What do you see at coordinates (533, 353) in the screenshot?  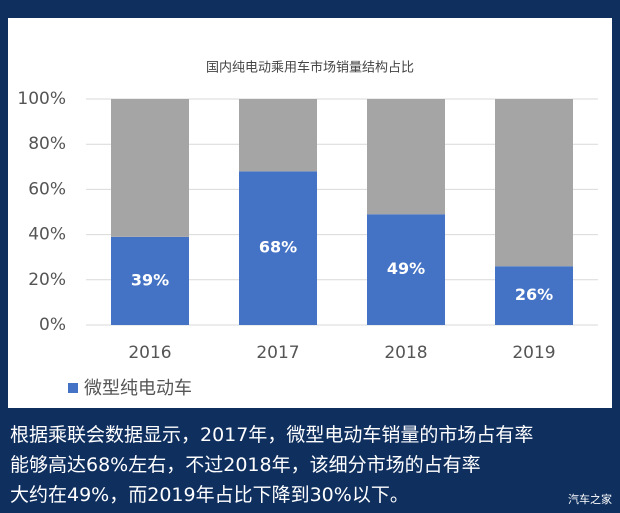 I see `x-tick-label: 2019` at bounding box center [533, 353].